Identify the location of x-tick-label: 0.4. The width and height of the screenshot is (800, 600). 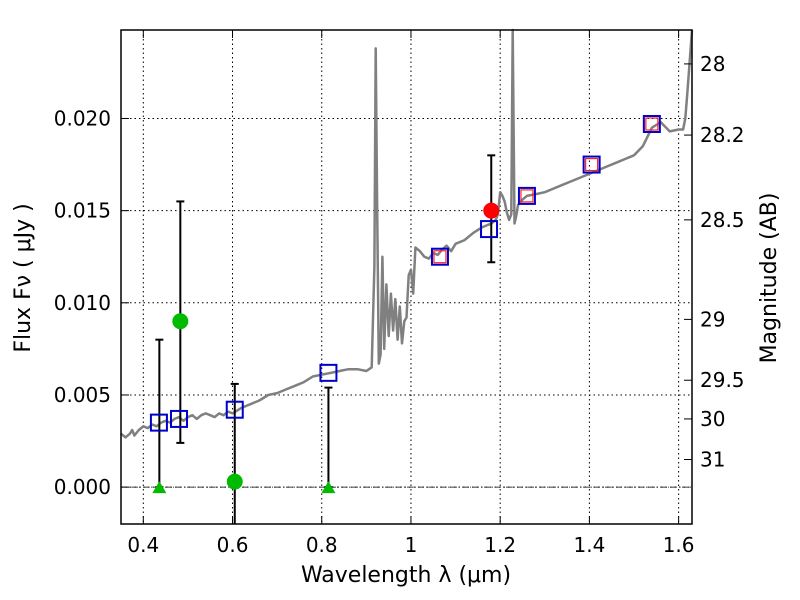
(143, 545).